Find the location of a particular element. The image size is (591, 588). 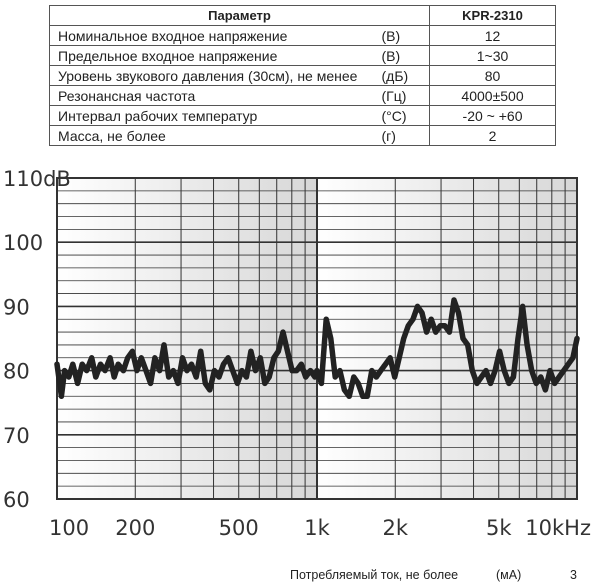

footer-unit: (мА) is located at coordinates (509, 575).